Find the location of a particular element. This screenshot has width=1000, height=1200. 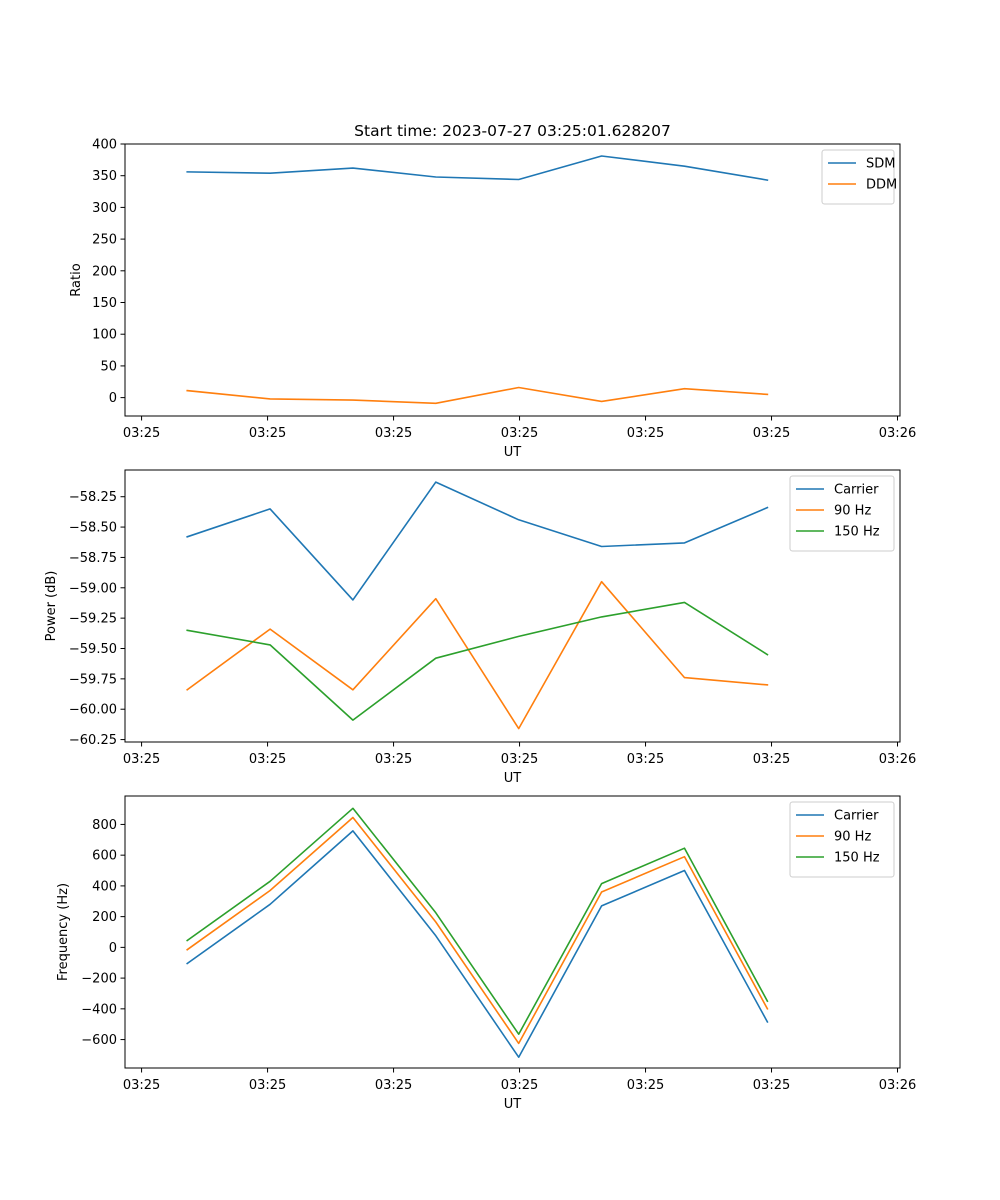

y-axis-label: Ratio is located at coordinates (76, 279).